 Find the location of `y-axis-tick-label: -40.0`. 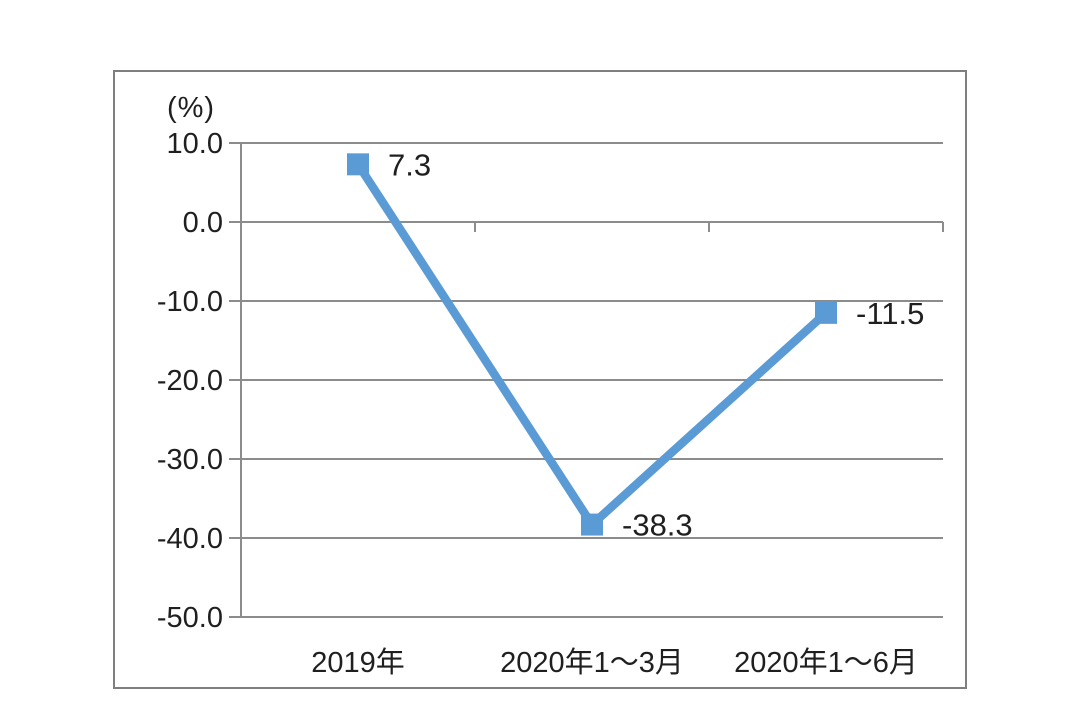

y-axis-tick-label: -40.0 is located at coordinates (190, 539).